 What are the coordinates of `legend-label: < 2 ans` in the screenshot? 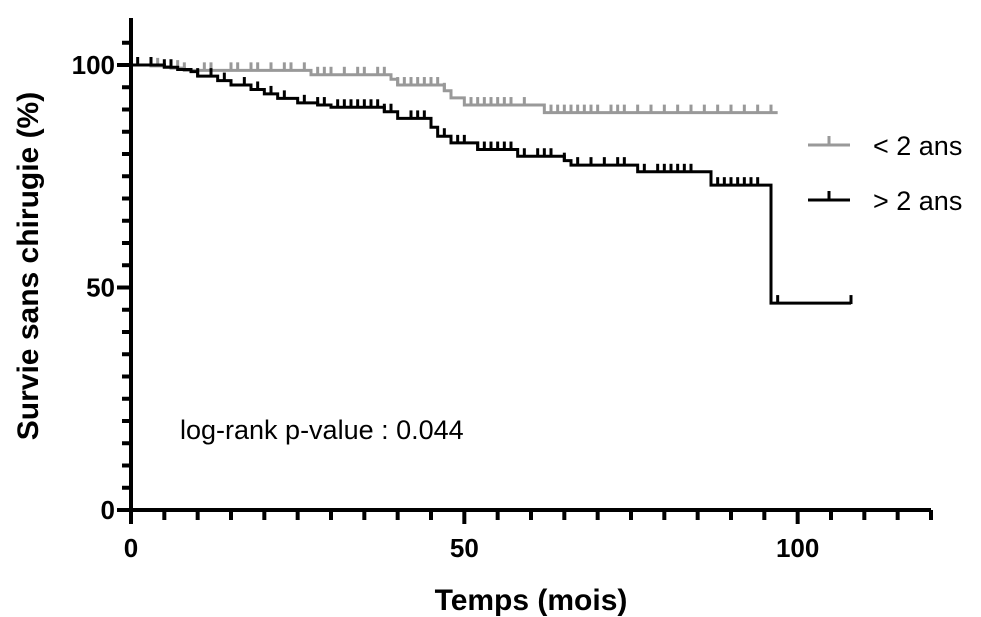 It's located at (917, 146).